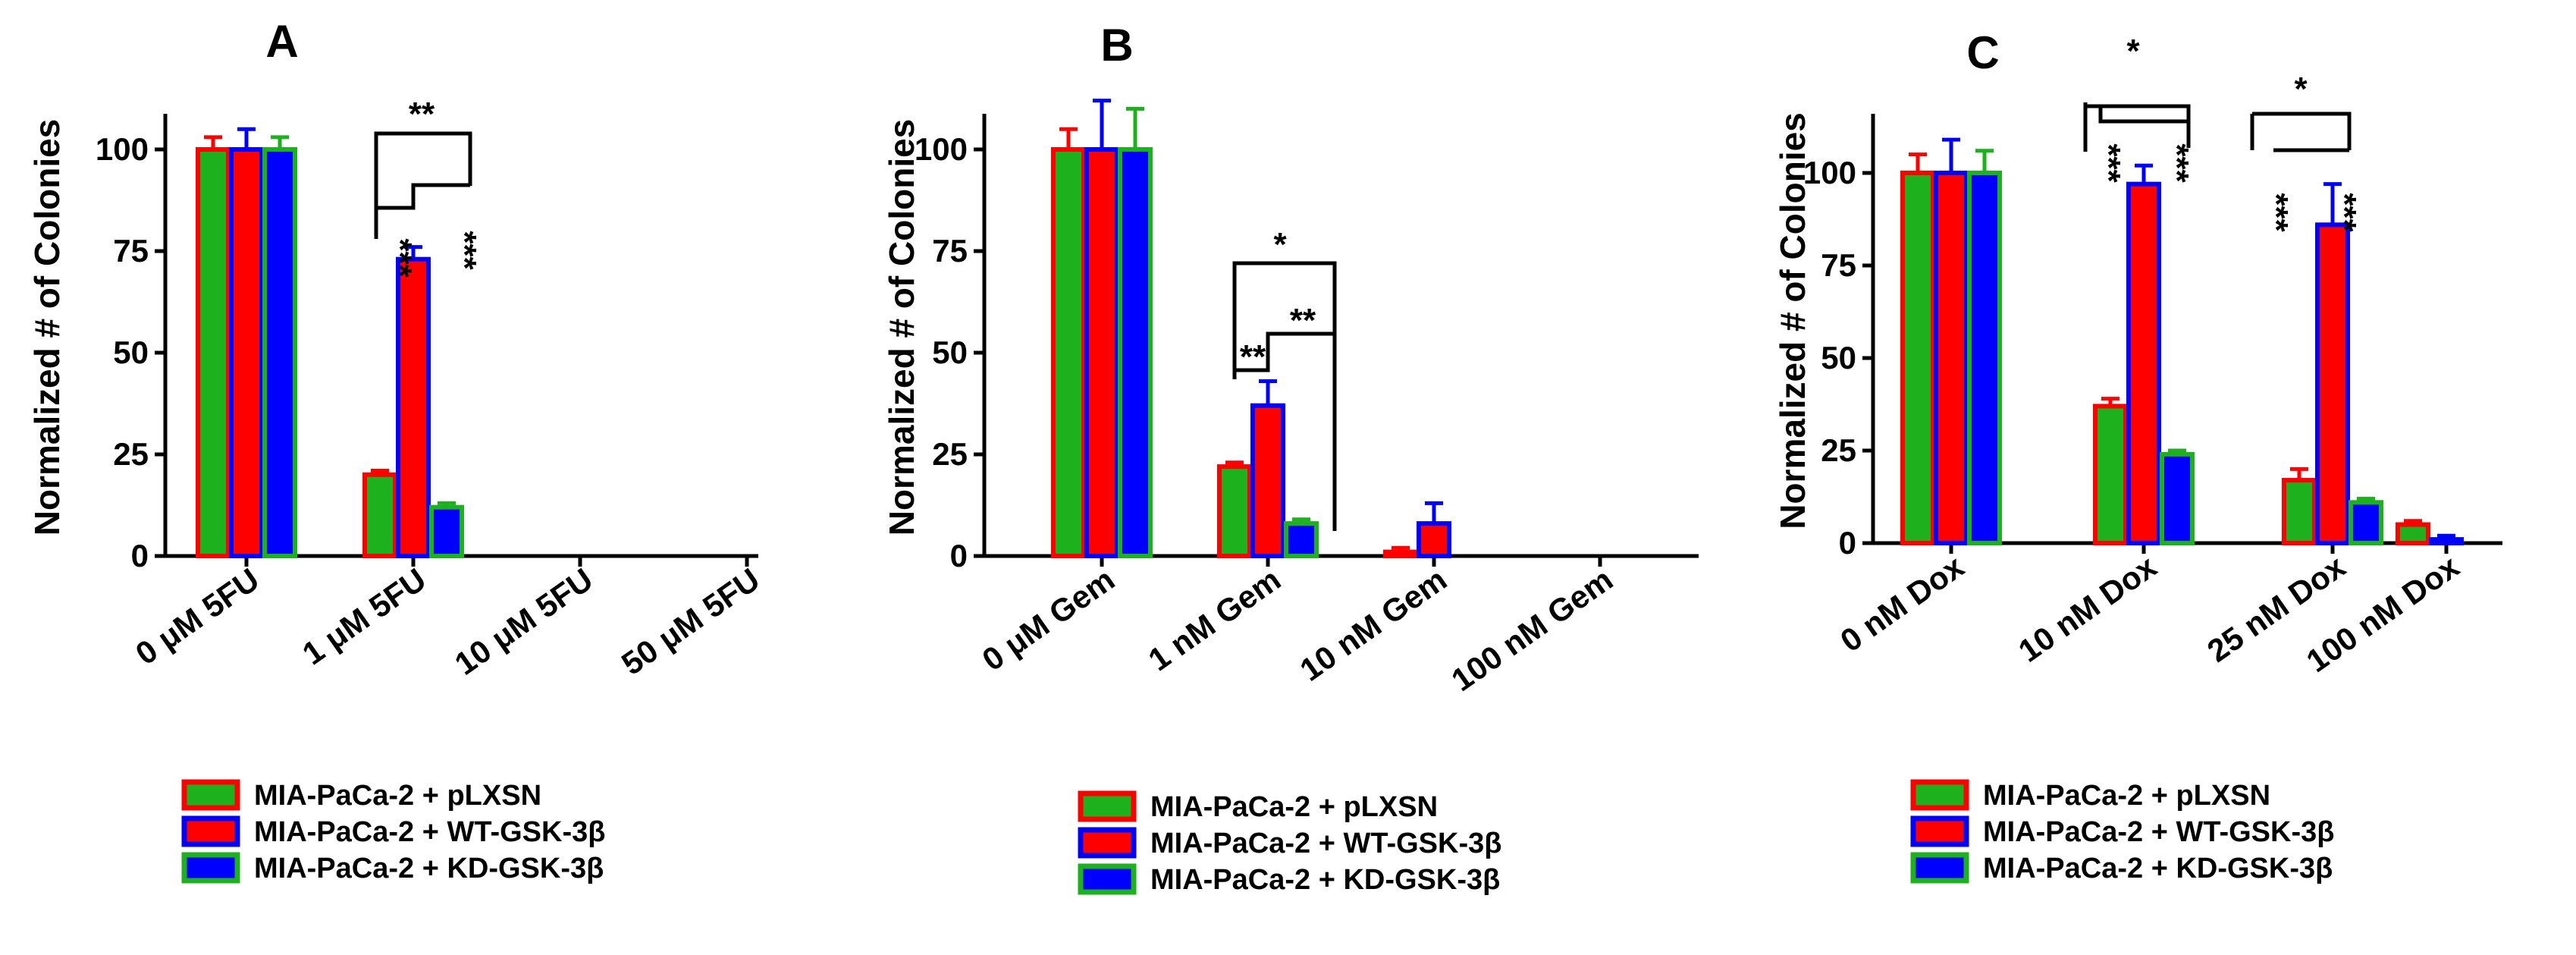 The image size is (2576, 955). What do you see at coordinates (1116, 45) in the screenshot?
I see `panel-label: B` at bounding box center [1116, 45].